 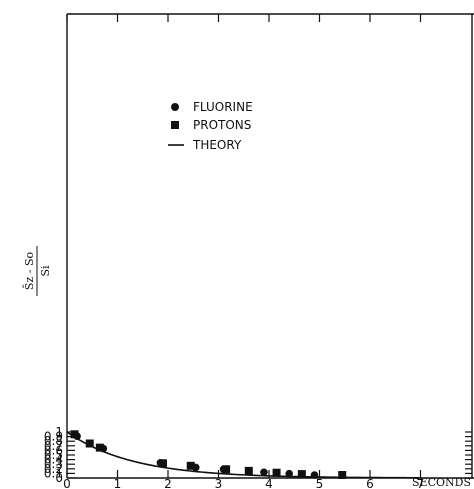 What do you see at coordinates (208, 455) in the screenshot?
I see `data-points` at bounding box center [208, 455].